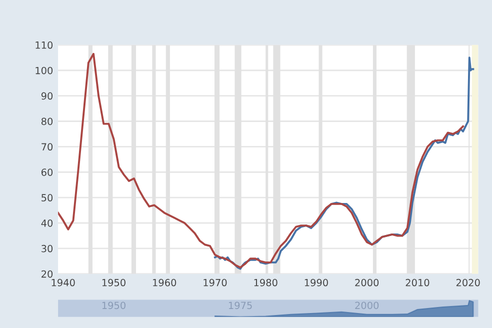  I want to click on x-tick-label: 2000, so click(367, 282).